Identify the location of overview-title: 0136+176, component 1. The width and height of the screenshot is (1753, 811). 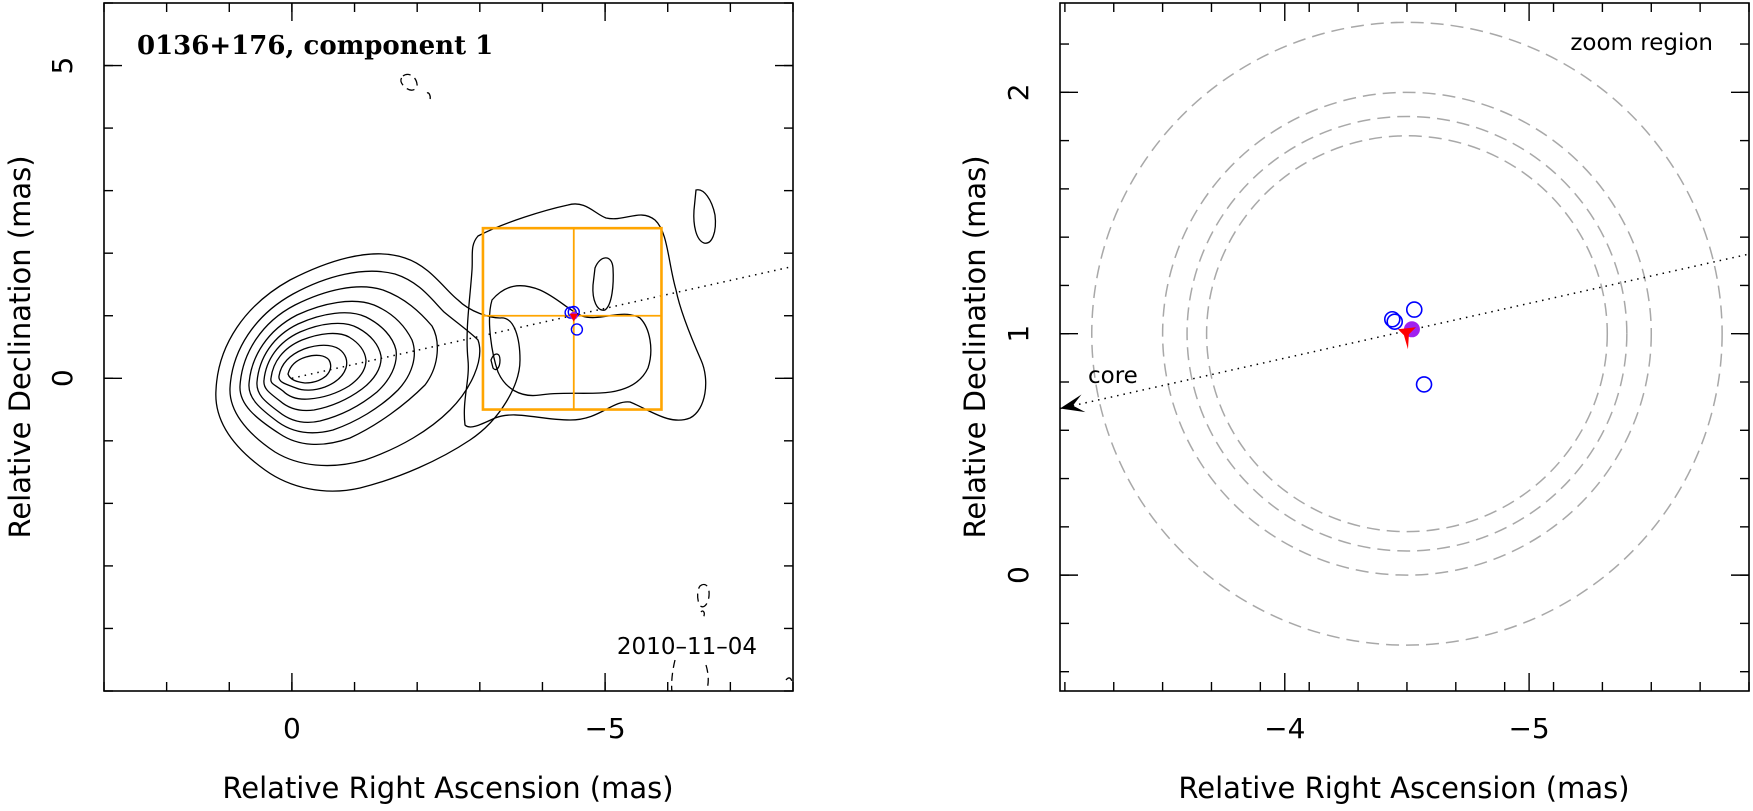
(315, 46).